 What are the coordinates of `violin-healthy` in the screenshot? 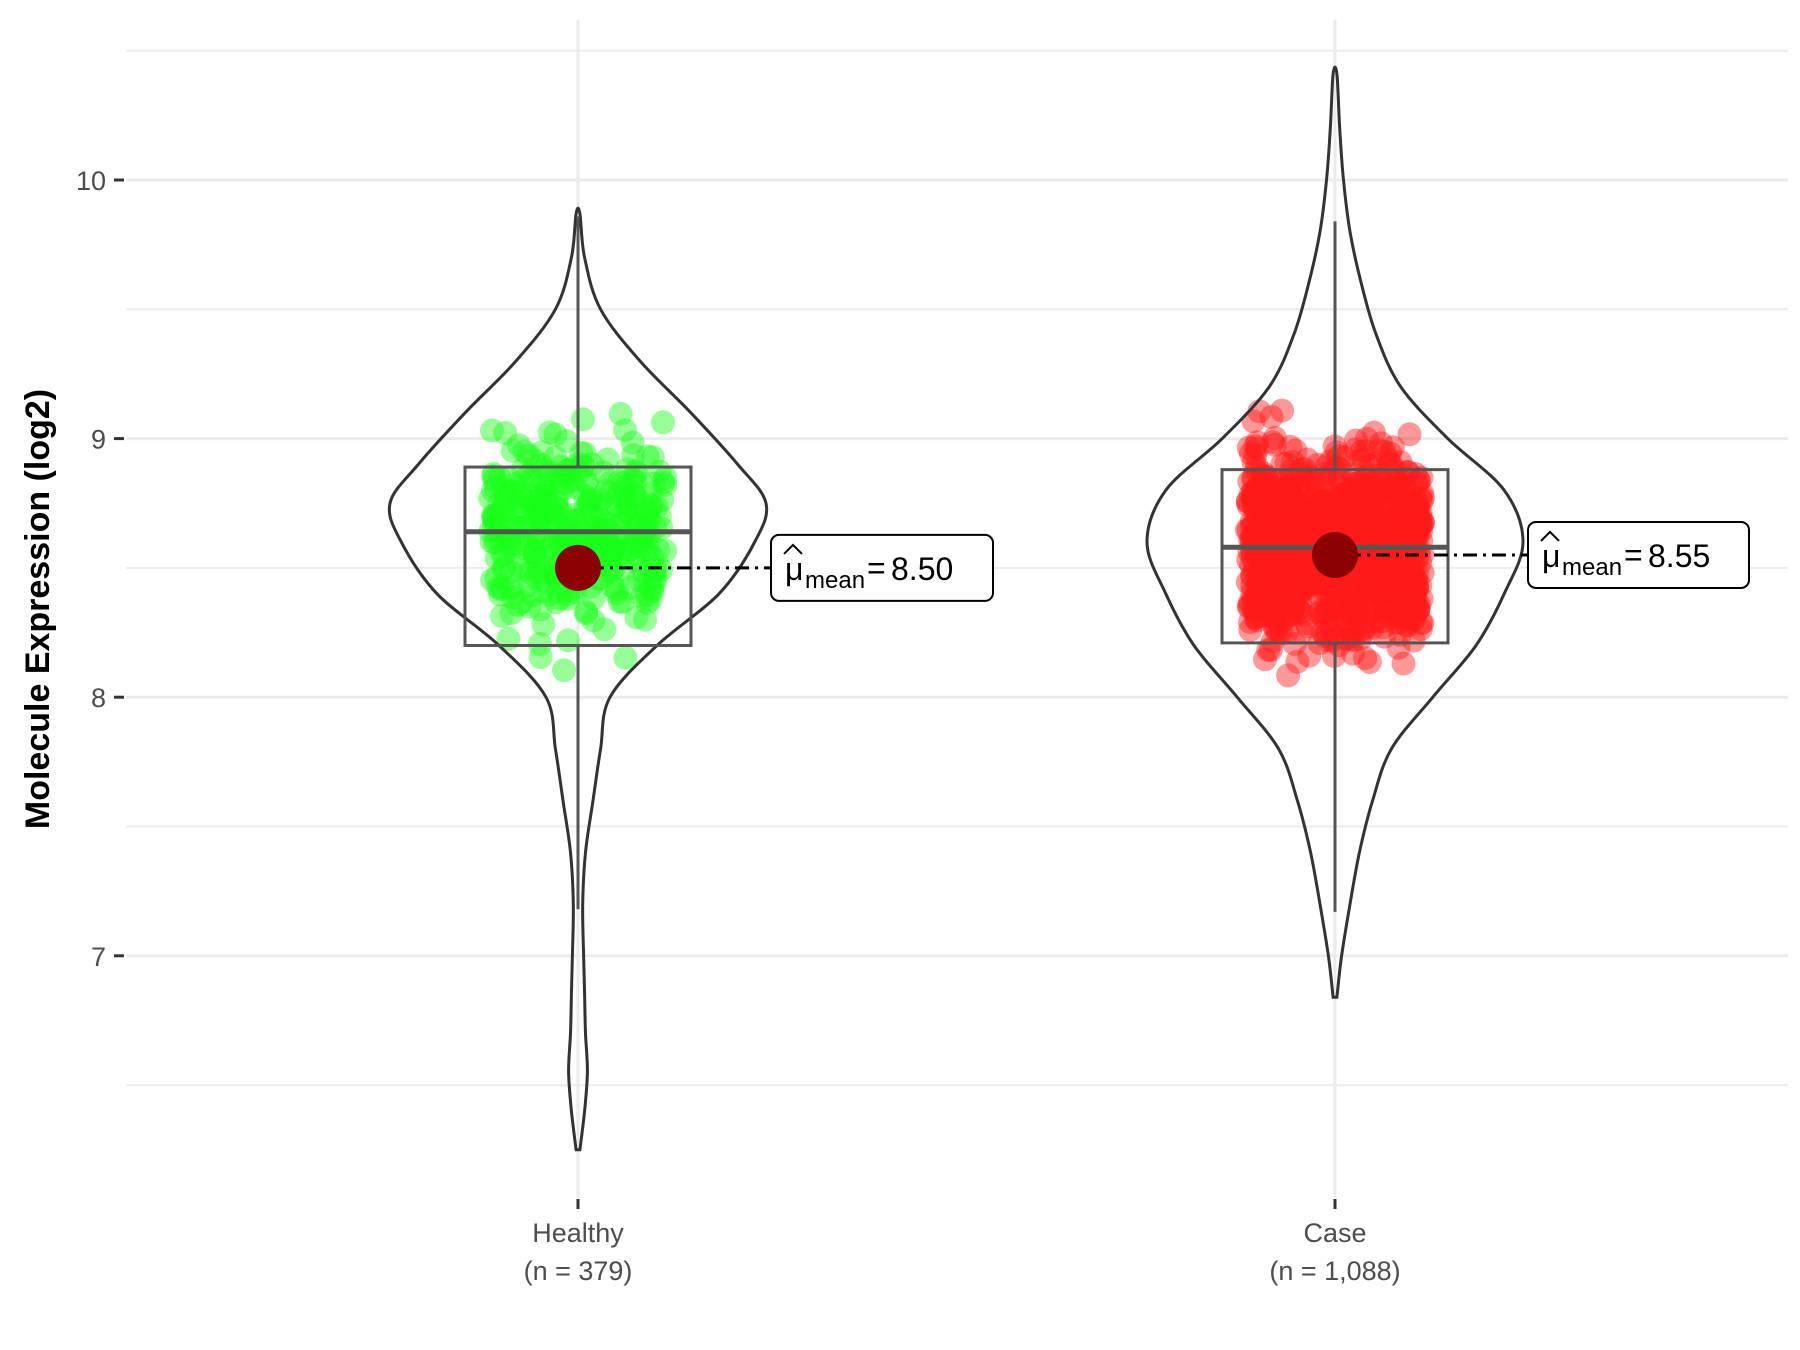 It's located at (578, 679).